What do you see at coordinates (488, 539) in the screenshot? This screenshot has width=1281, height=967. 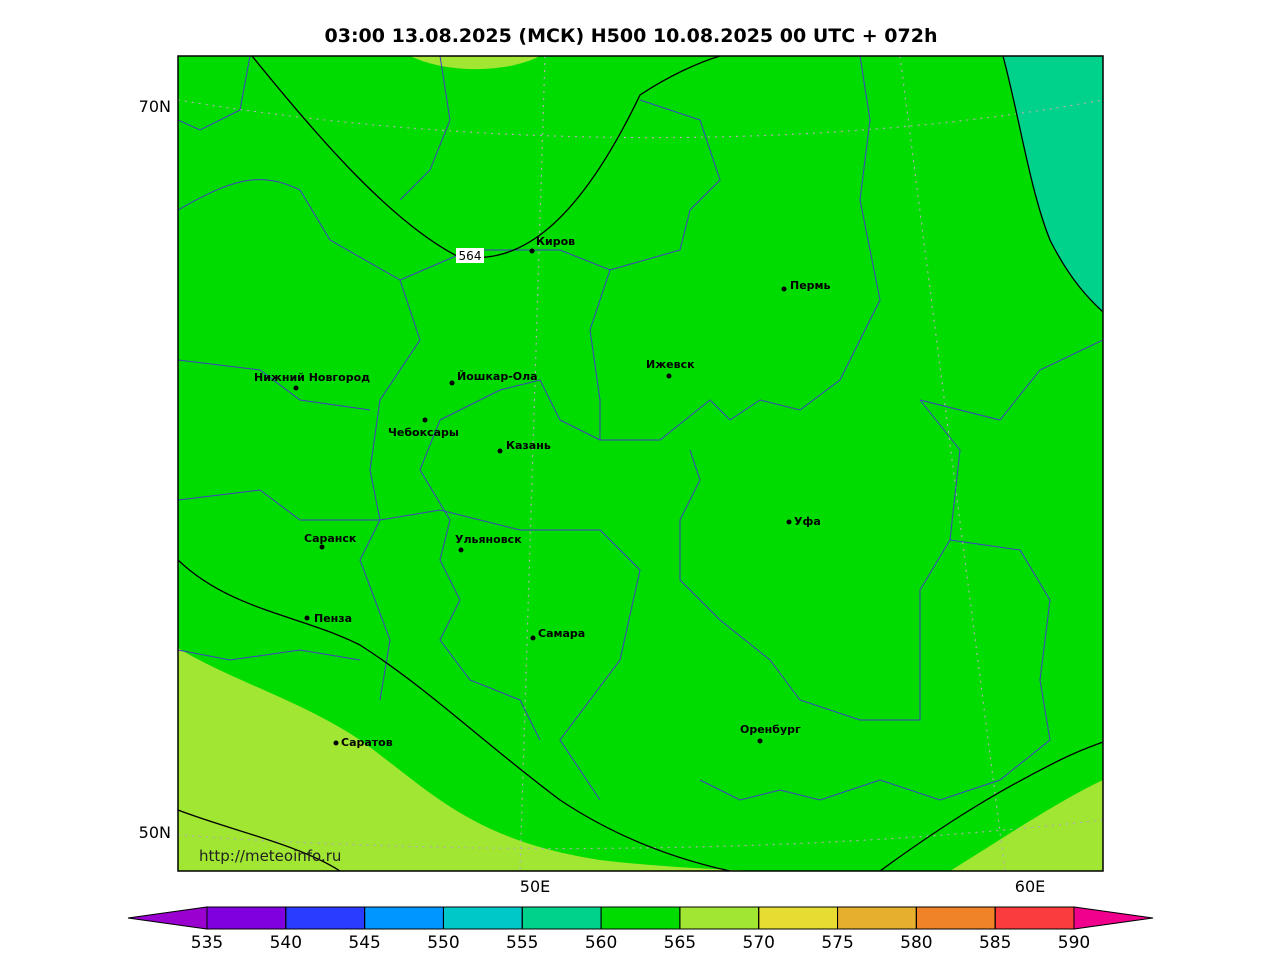 I see `city-label: Ульяновск` at bounding box center [488, 539].